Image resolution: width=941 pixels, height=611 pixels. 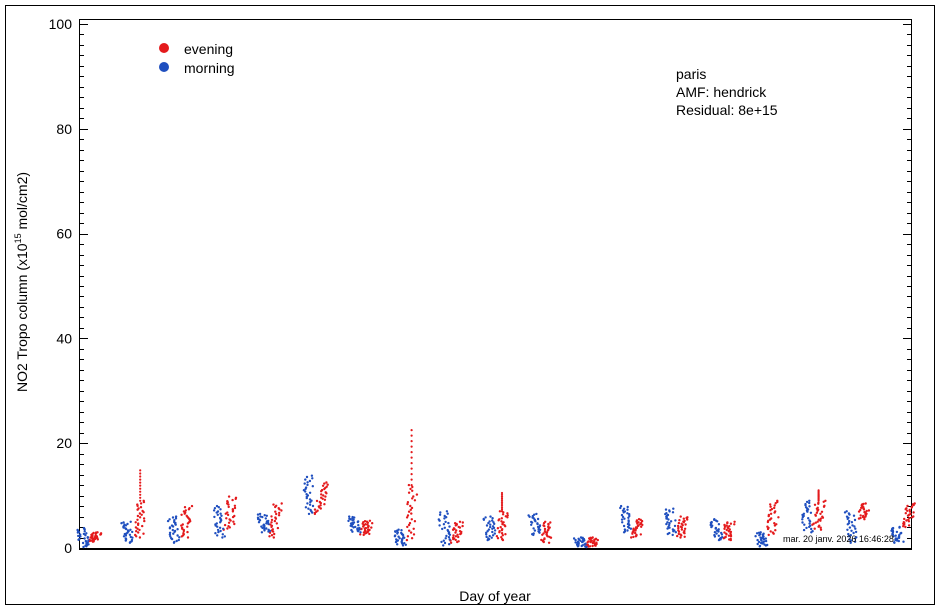 What do you see at coordinates (208, 49) in the screenshot?
I see `legend-label-evening: evening` at bounding box center [208, 49].